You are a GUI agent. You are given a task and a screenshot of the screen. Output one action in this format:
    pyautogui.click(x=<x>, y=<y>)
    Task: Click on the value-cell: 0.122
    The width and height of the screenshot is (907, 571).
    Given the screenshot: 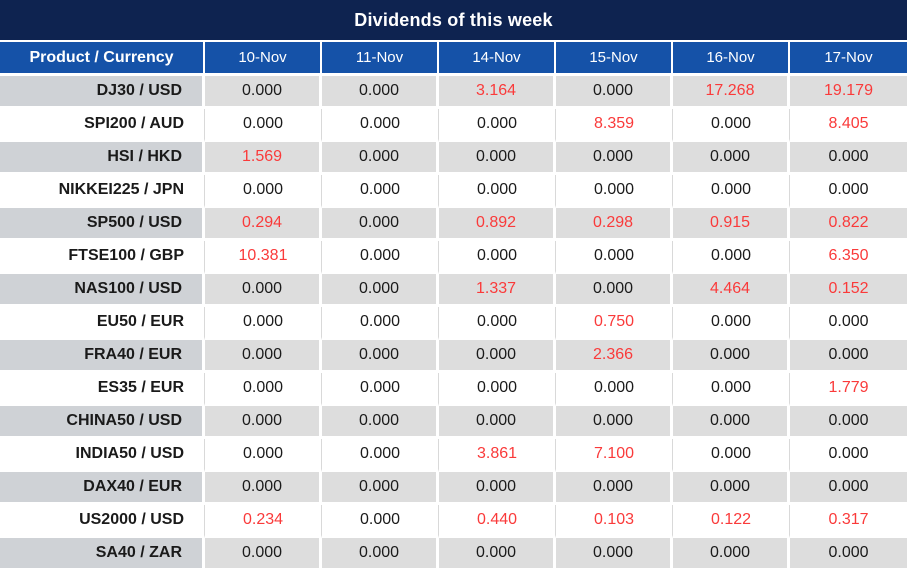 What is the action you would take?
    pyautogui.click(x=731, y=521)
    